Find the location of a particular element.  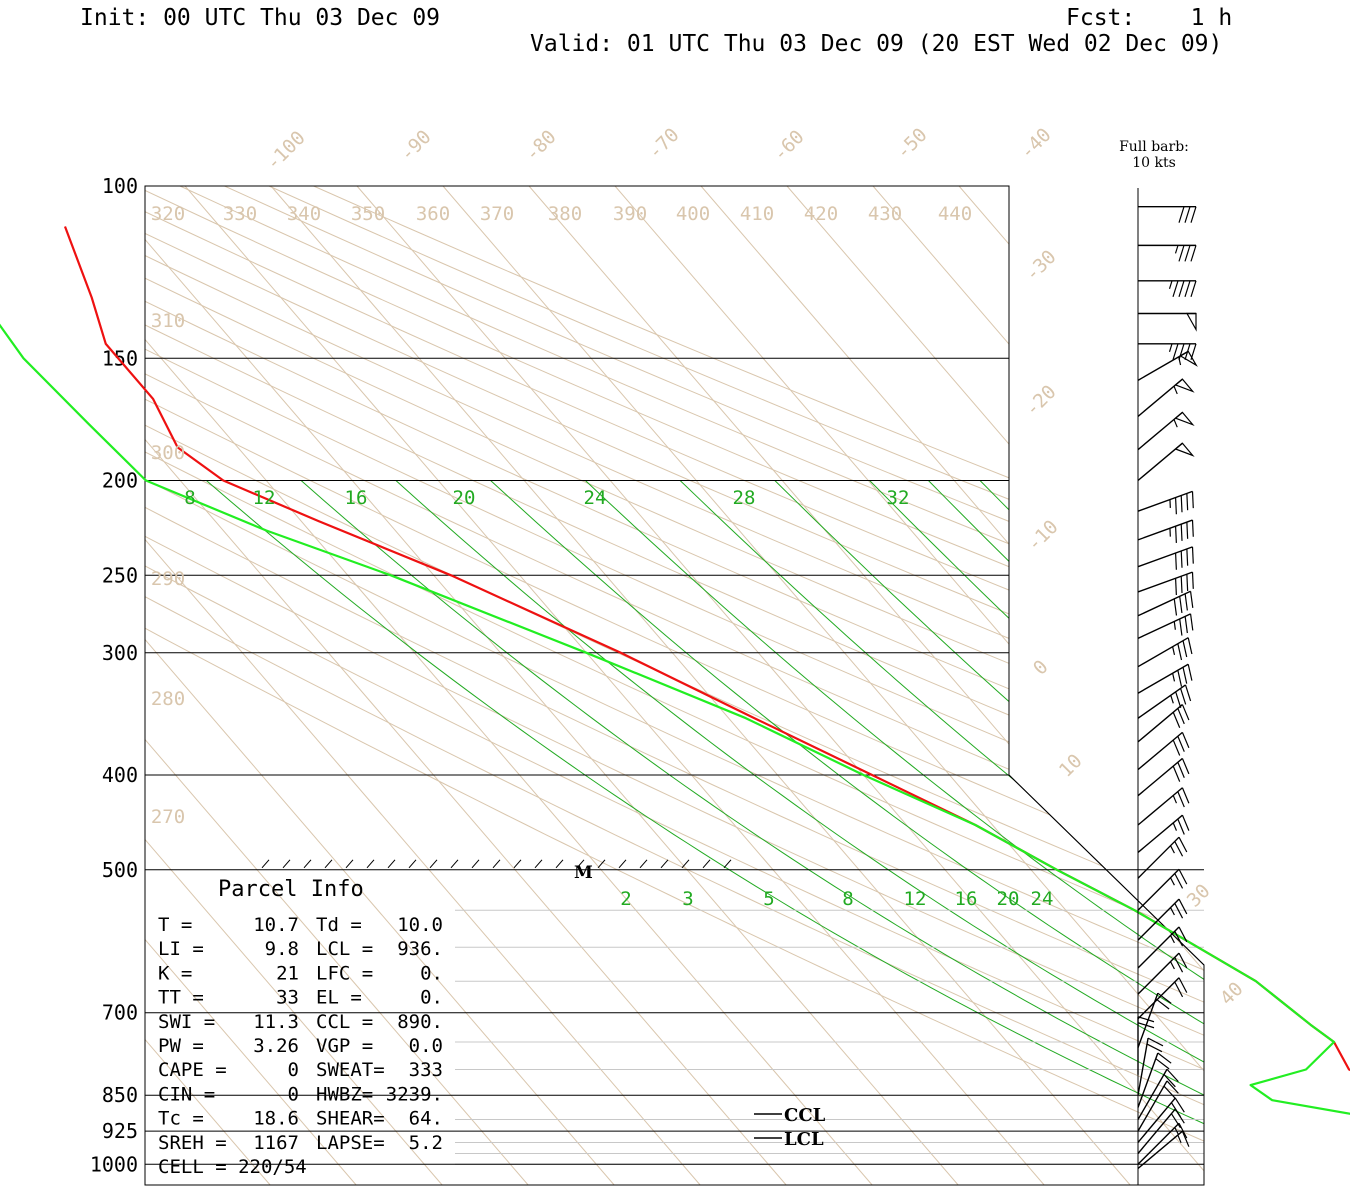

melting-level-marker: M is located at coordinates (583, 873).